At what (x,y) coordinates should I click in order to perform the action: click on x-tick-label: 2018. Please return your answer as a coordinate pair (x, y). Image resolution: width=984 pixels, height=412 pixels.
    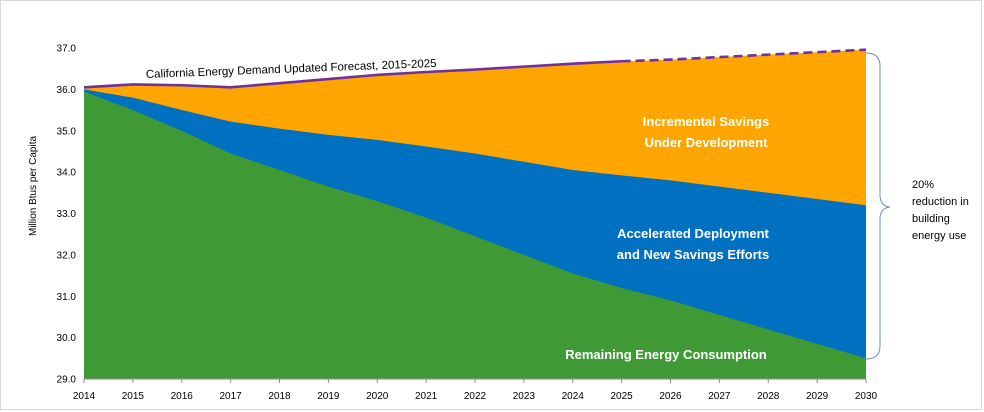
    Looking at the image, I should click on (279, 396).